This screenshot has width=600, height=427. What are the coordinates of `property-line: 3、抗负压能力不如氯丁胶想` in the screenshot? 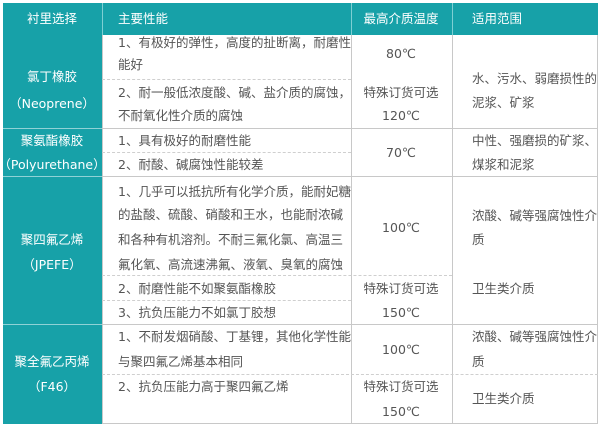 It's located at (197, 312).